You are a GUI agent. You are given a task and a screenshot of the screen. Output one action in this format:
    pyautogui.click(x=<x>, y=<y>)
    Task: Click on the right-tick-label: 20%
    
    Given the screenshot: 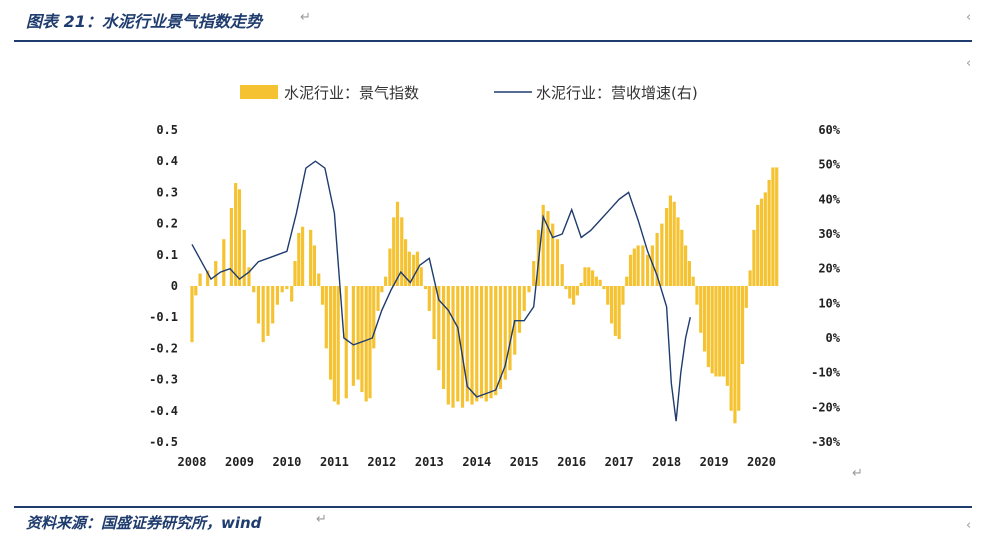 What is the action you would take?
    pyautogui.click(x=829, y=269)
    